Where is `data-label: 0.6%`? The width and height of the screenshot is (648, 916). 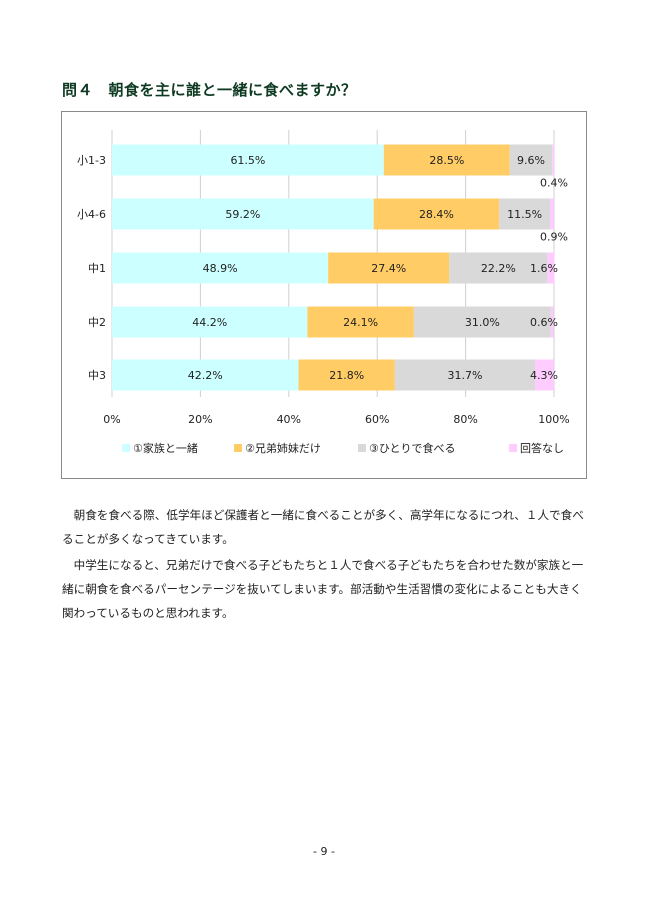 data-label: 0.6% is located at coordinates (544, 322).